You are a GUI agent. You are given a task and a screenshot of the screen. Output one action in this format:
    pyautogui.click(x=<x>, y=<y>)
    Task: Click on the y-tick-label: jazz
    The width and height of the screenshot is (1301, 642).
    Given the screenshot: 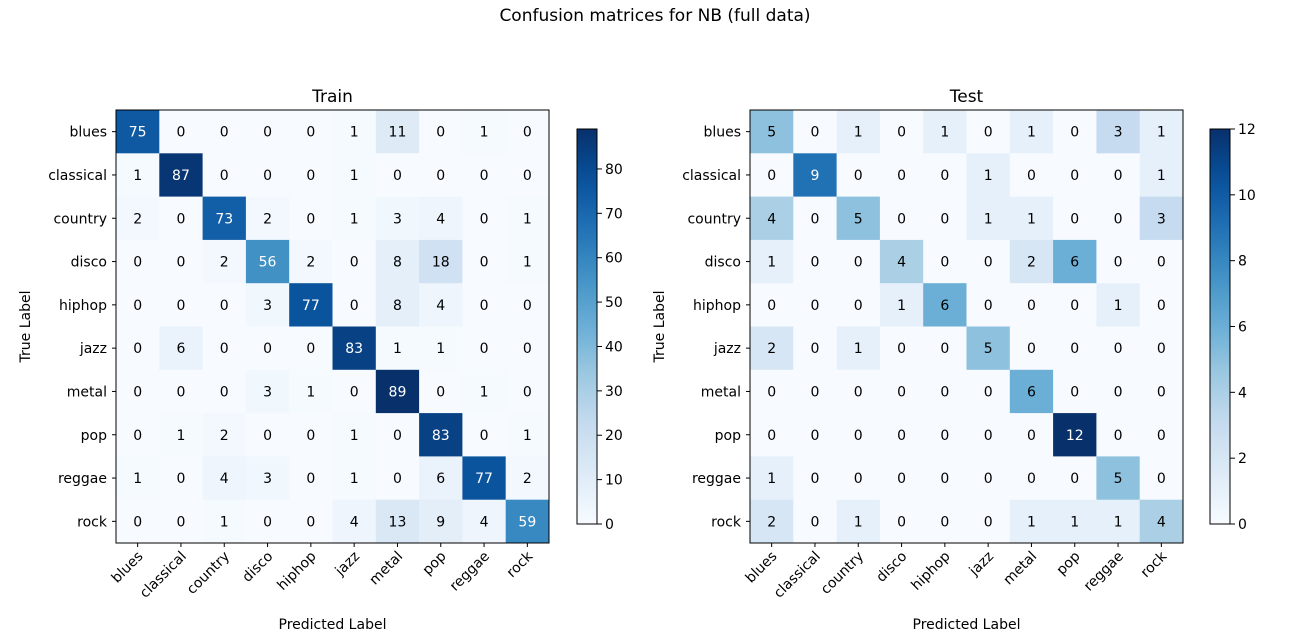 What is the action you would take?
    pyautogui.click(x=93, y=349)
    